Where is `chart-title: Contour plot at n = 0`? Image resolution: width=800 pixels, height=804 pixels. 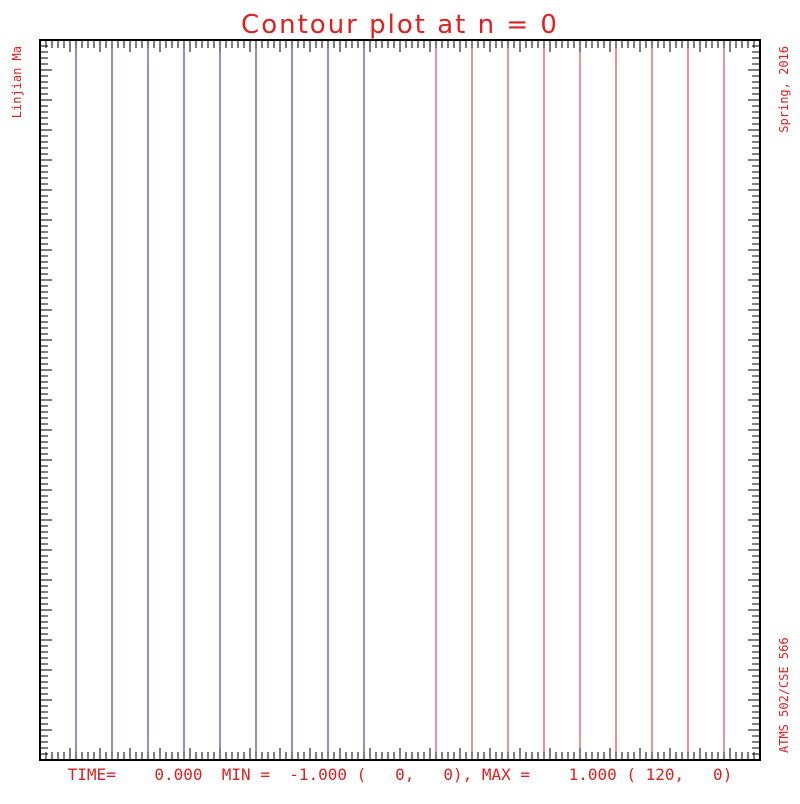 chart-title: Contour plot at n = 0 is located at coordinates (400, 25).